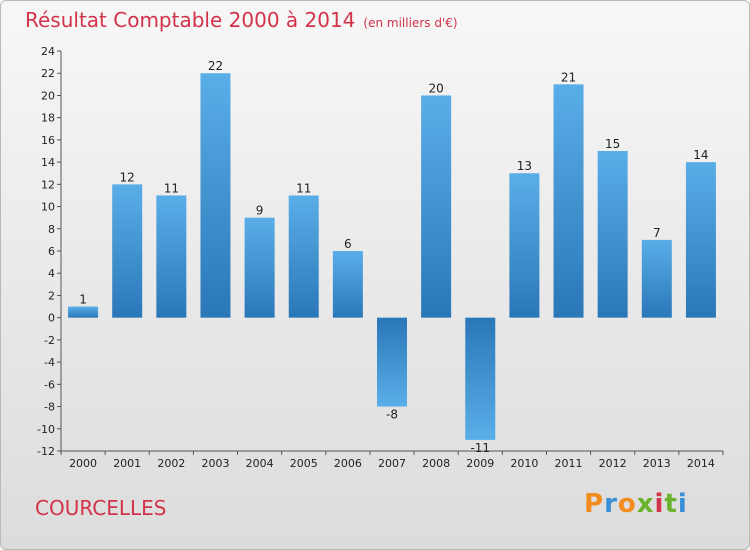 The height and width of the screenshot is (550, 750). I want to click on y-tick-label: 20, so click(48, 95).